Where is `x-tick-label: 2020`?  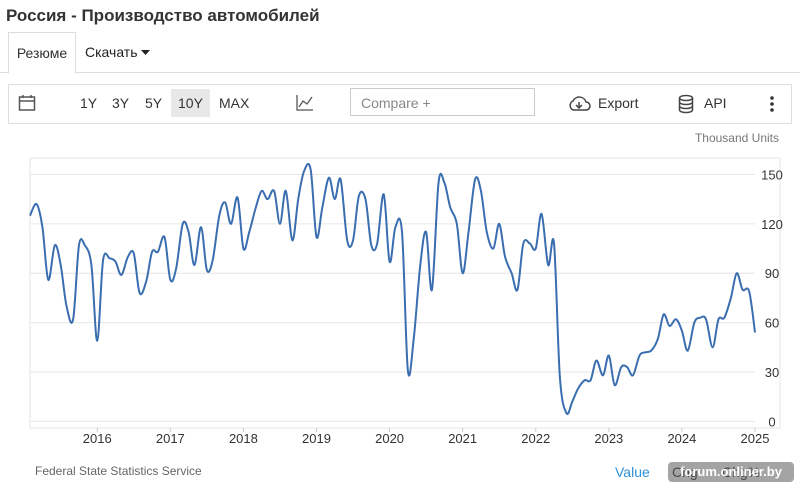 x-tick-label: 2020 is located at coordinates (389, 438).